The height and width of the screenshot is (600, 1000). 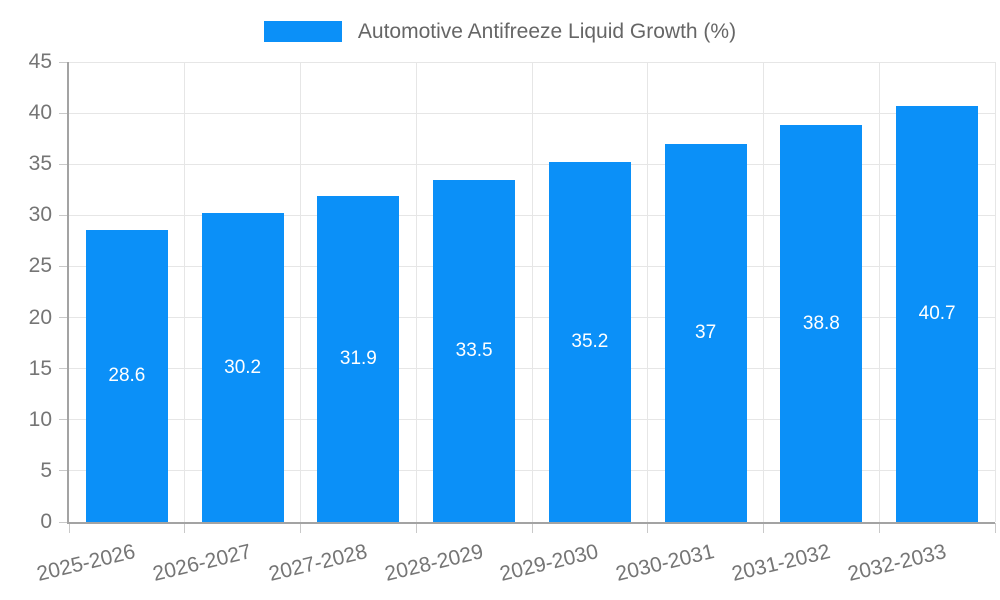 I want to click on y-axis-tick-label: 35, so click(x=40, y=164).